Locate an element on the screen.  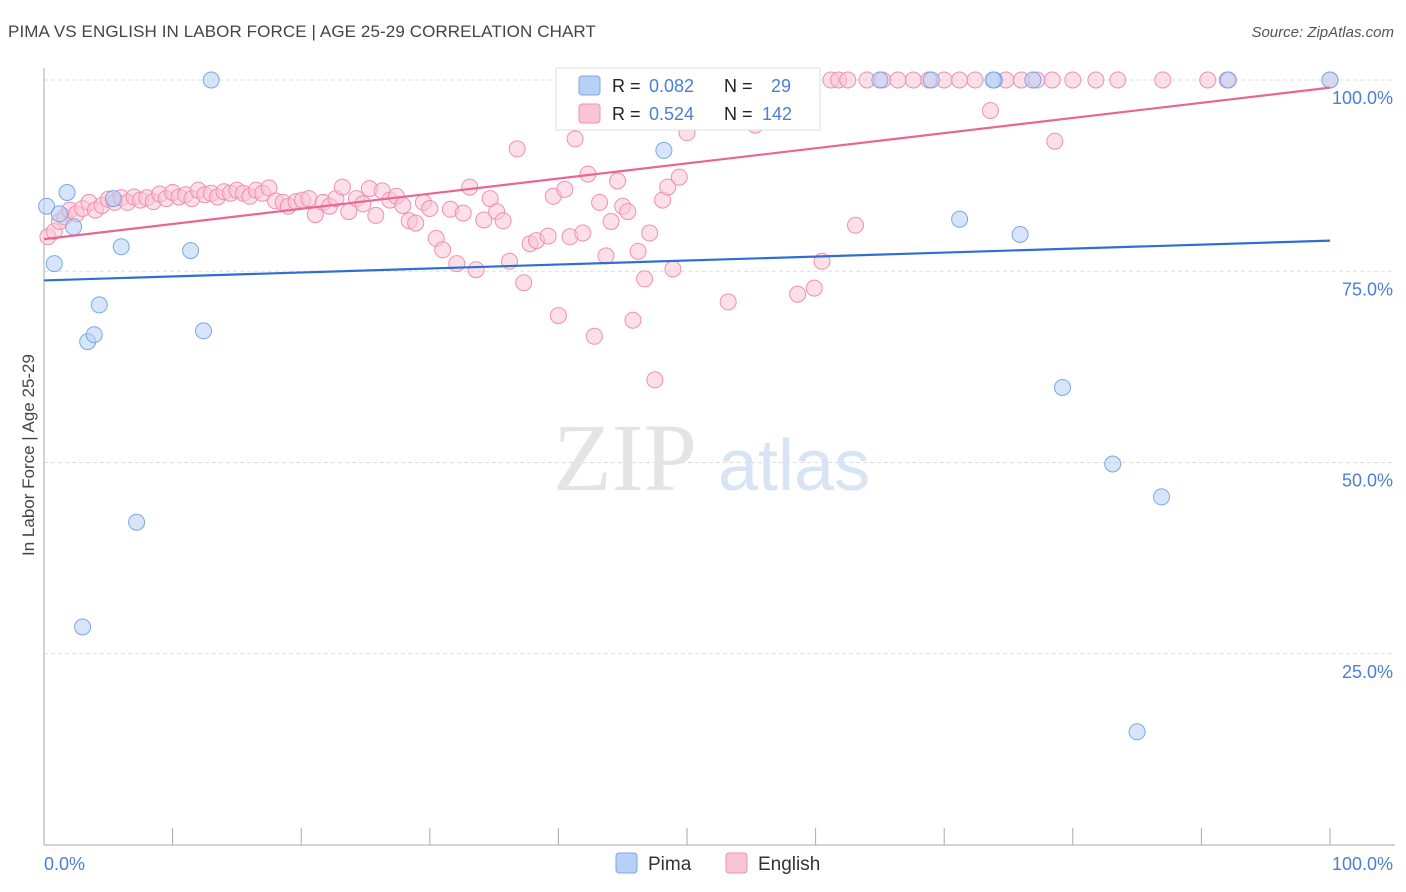
y-tick-label: 50.0% is located at coordinates (1367, 481).